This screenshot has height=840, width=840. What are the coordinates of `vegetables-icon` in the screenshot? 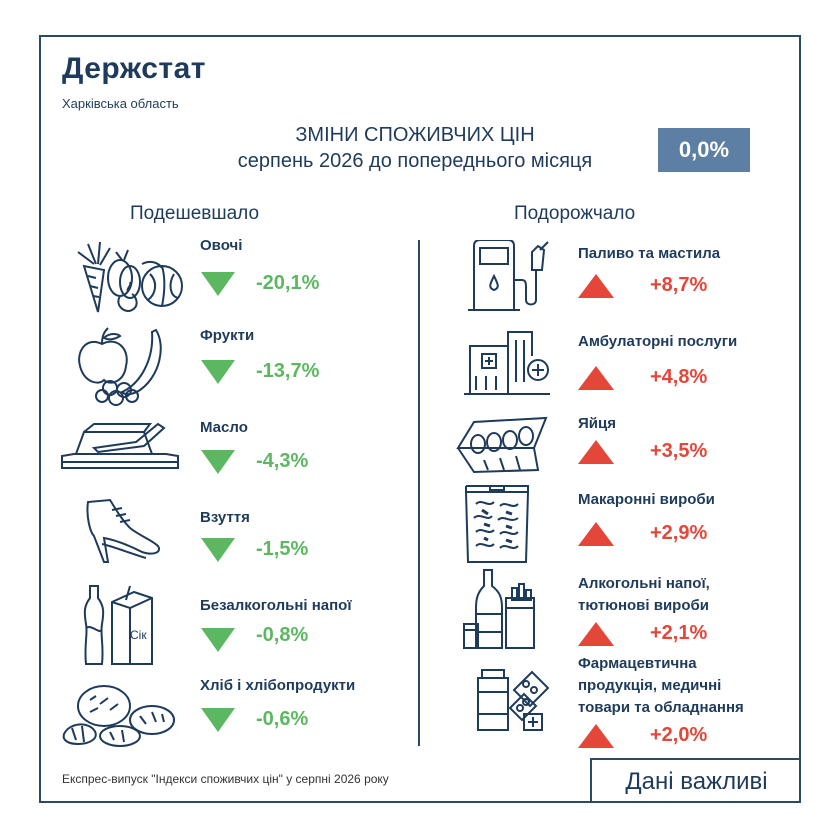 It's located at (130, 277).